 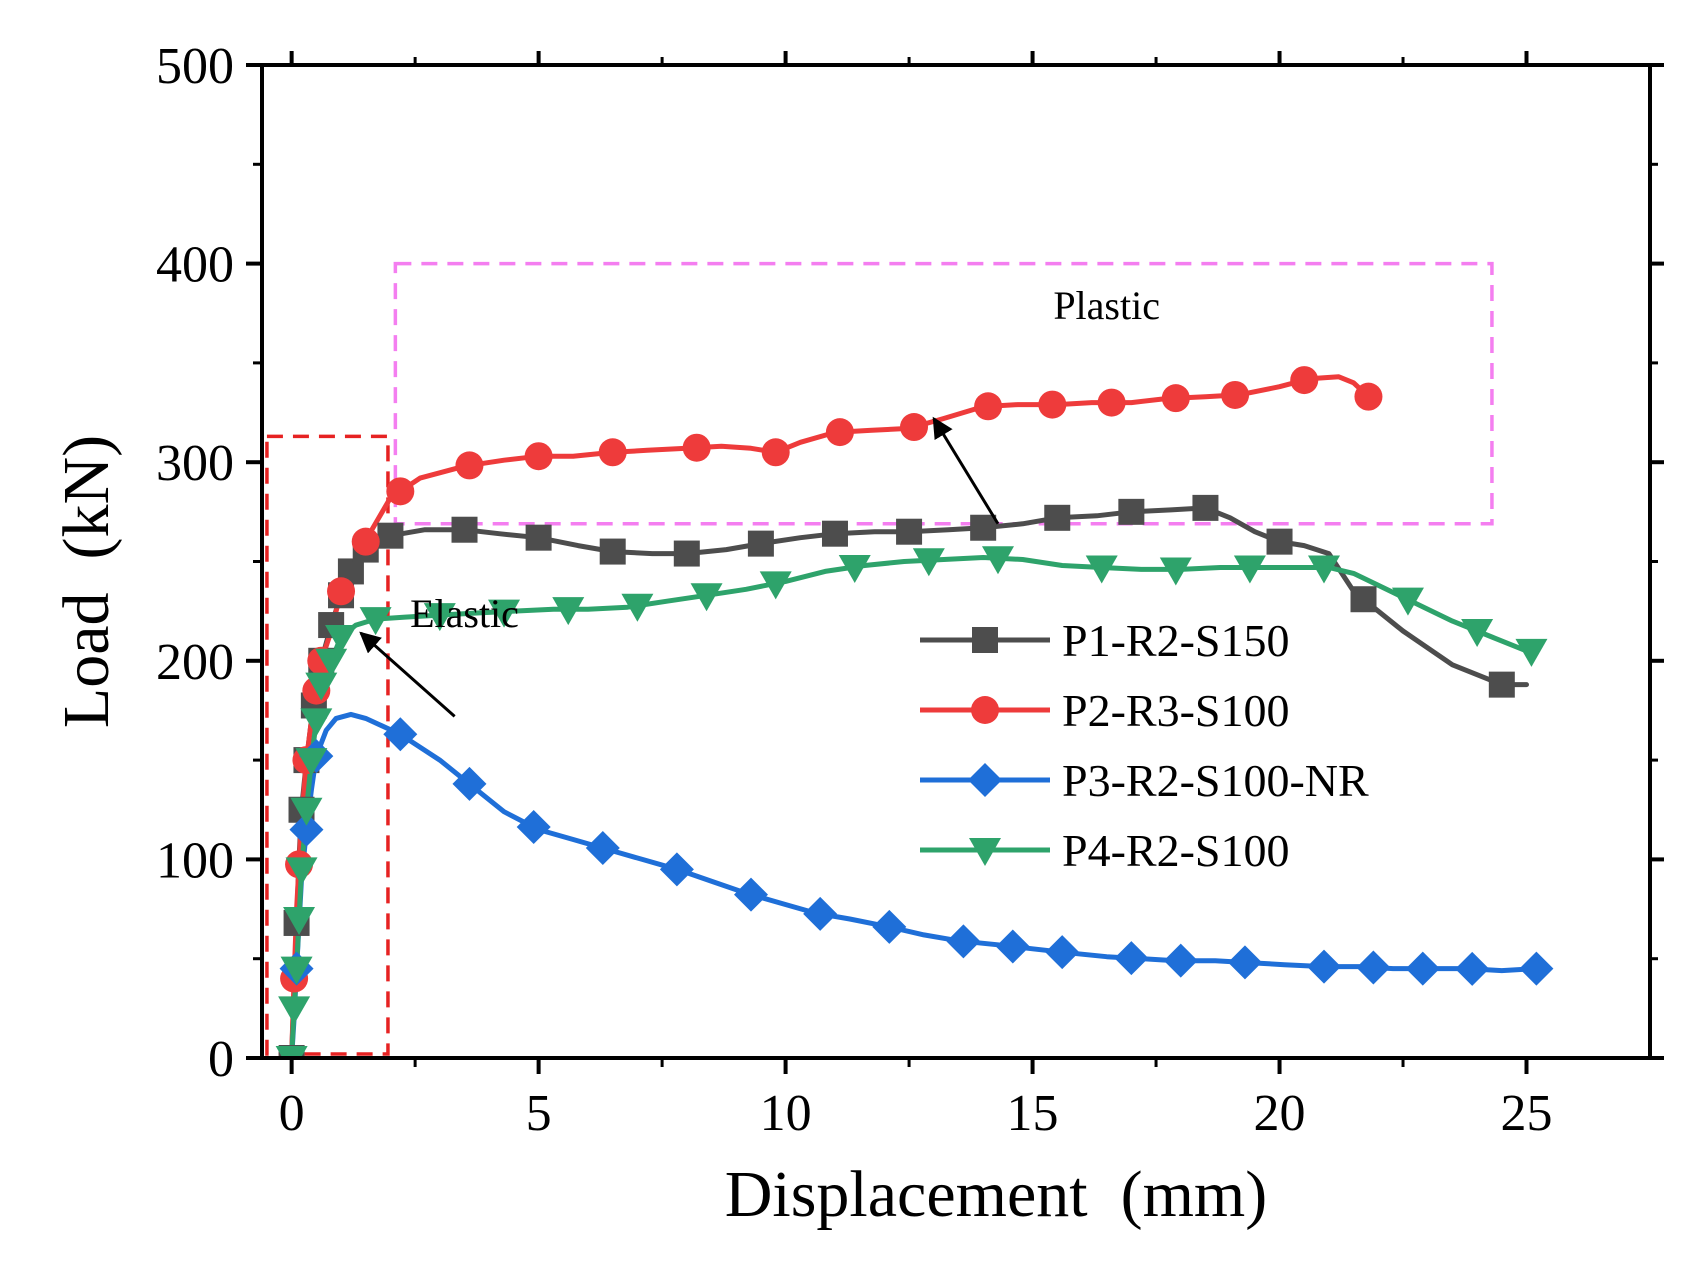 What do you see at coordinates (195, 860) in the screenshot?
I see `y-tick-label-100: 100` at bounding box center [195, 860].